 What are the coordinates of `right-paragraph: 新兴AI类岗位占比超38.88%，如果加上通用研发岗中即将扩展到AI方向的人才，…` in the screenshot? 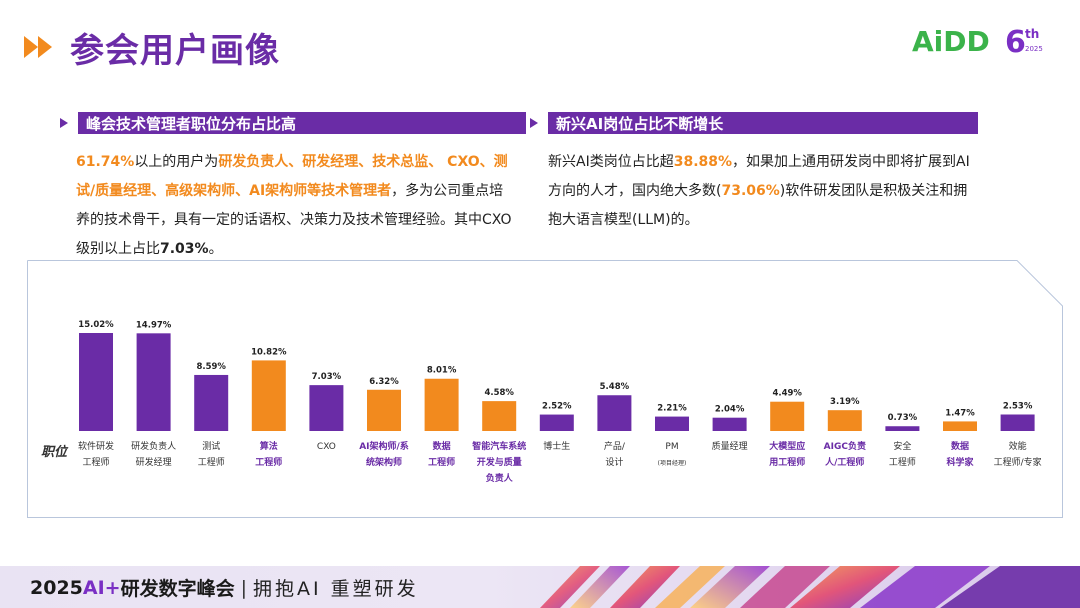 It's located at (760, 191).